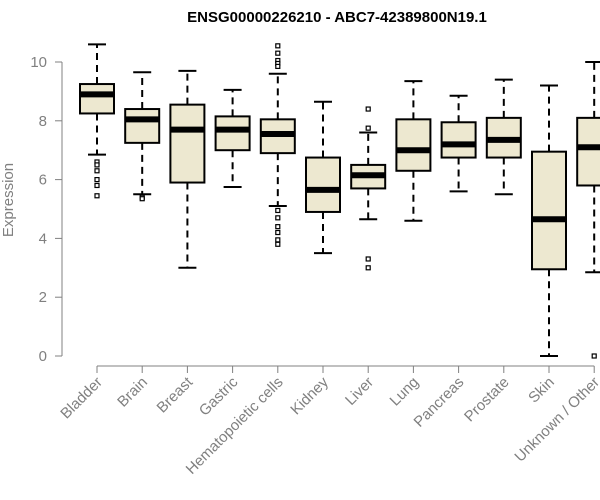  Describe the element at coordinates (81, 398) in the screenshot. I see `x-tick-label: Bladder` at that location.